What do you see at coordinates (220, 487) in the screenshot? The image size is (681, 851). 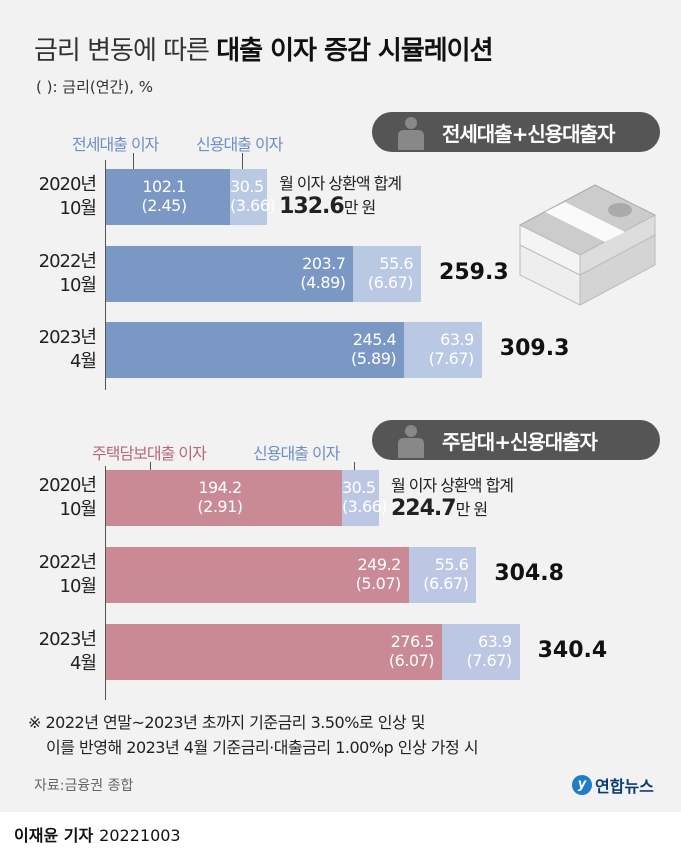 I see `bar-value-label: 194.2` at bounding box center [220, 487].